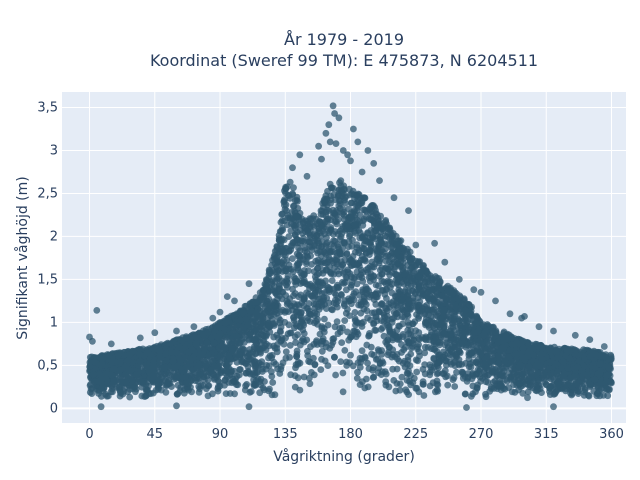 The width and height of the screenshot is (640, 480). Describe the element at coordinates (344, 39) in the screenshot. I see `chart-title-line-1: År 1979 - 2019` at that location.